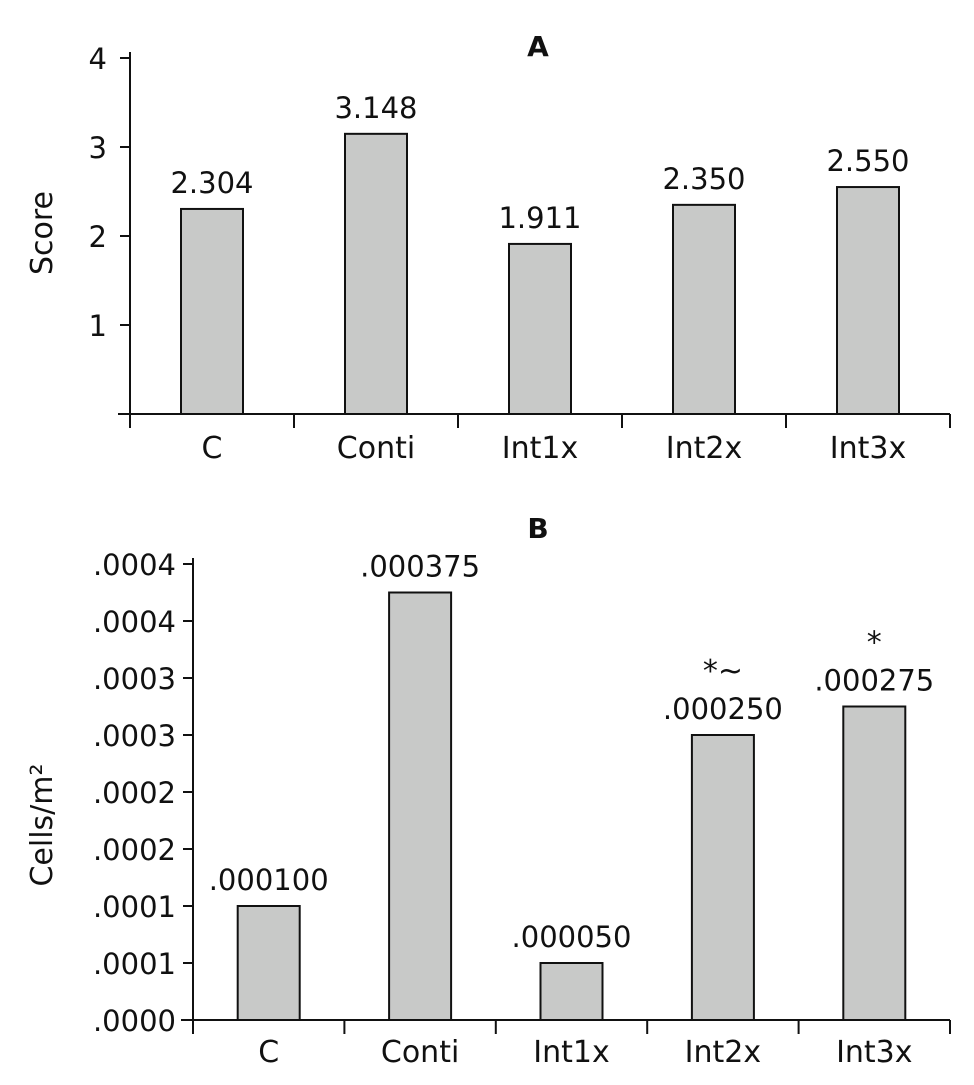 This screenshot has width=974, height=1085. I want to click on chart-a-category-label: Int2x, so click(704, 448).